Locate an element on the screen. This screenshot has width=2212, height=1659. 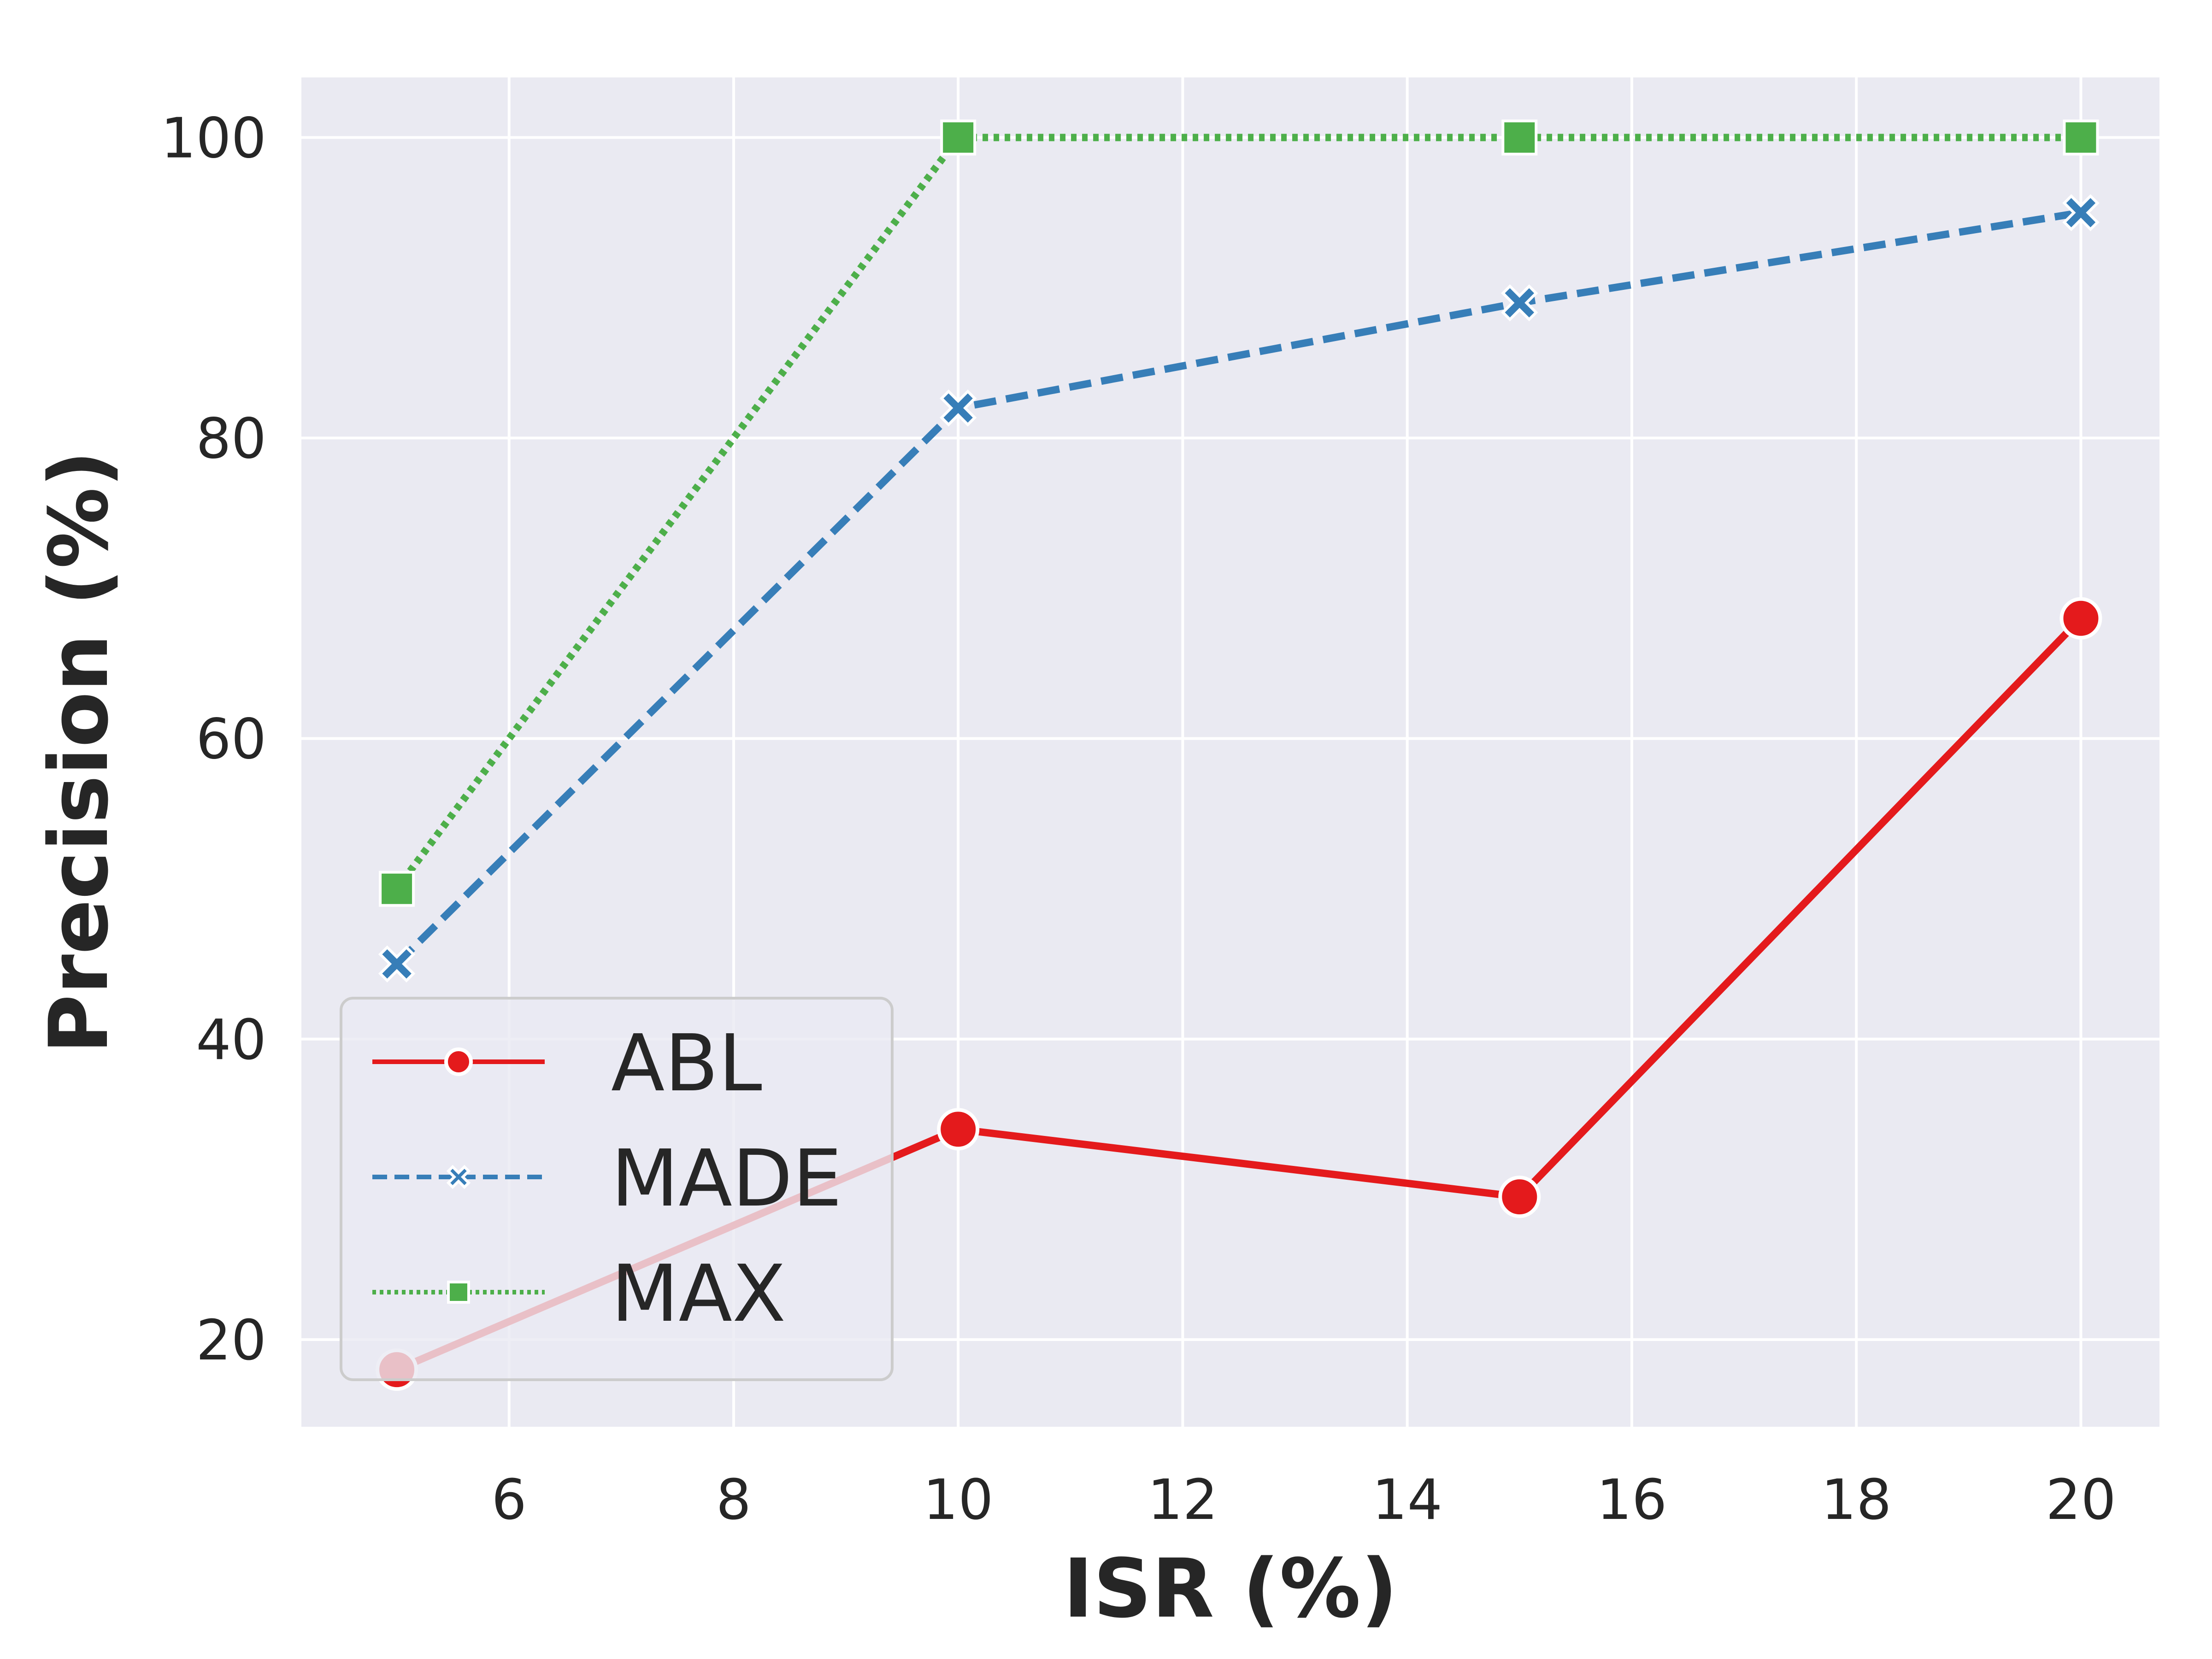
x-axis-title: ISR (%) is located at coordinates (1230, 1588).